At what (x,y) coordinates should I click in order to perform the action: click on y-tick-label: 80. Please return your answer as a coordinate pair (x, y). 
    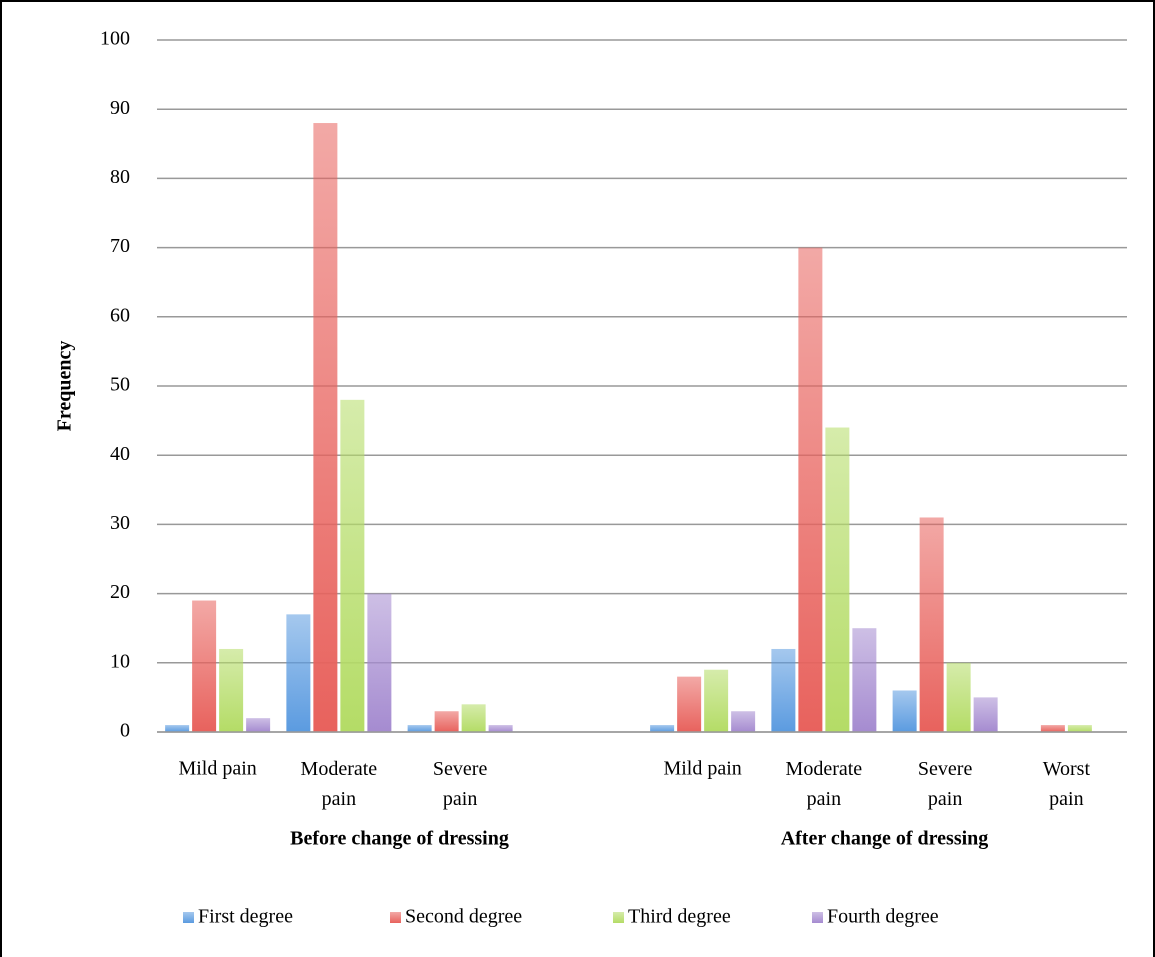
    Looking at the image, I should click on (120, 177).